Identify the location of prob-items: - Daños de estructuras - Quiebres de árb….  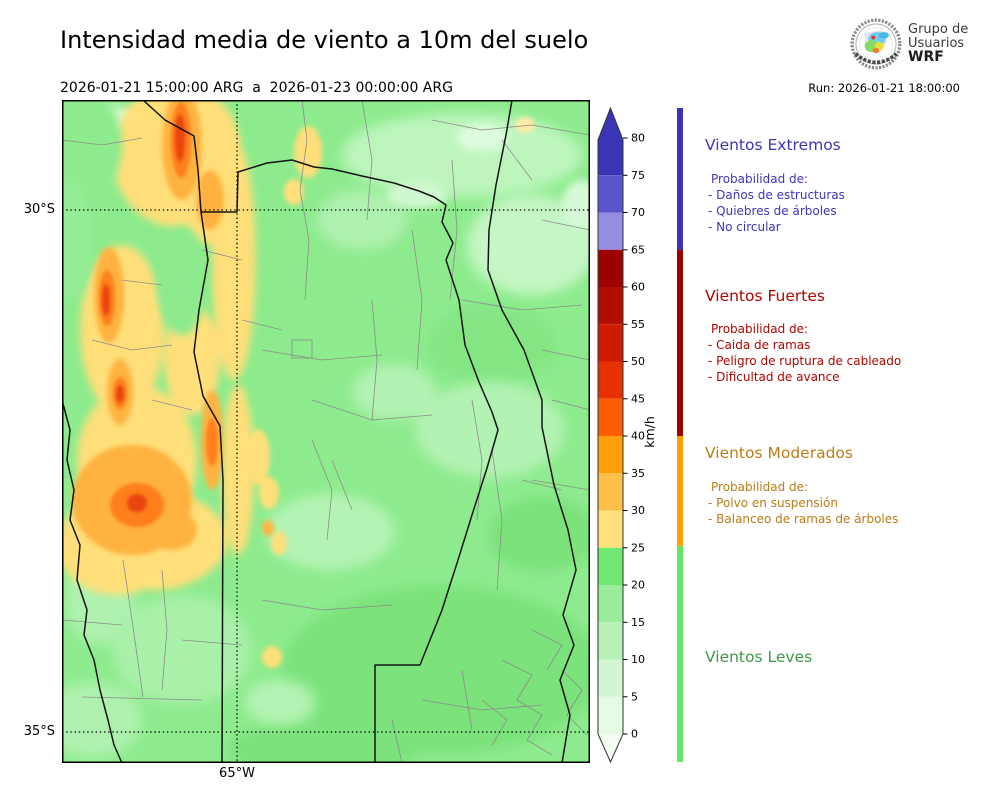
(776, 211).